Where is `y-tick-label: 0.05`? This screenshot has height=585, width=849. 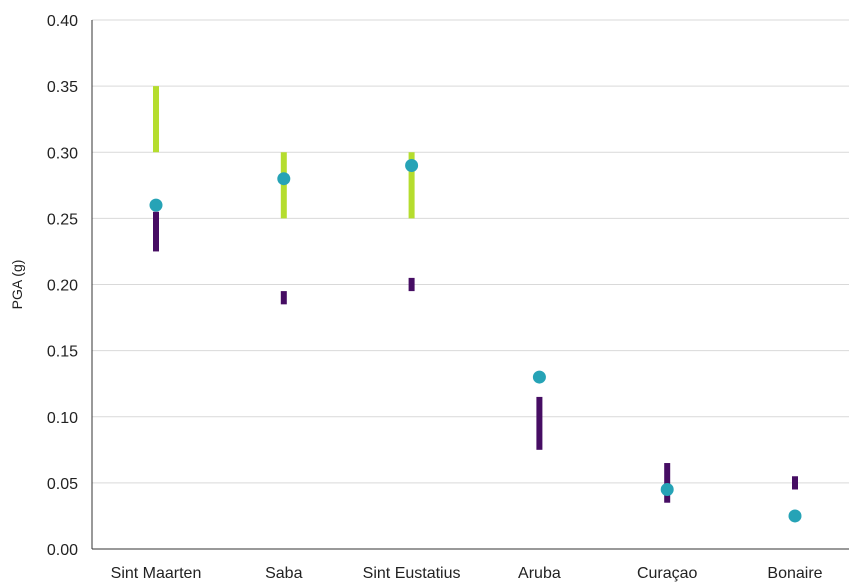
y-tick-label: 0.05 is located at coordinates (62, 484).